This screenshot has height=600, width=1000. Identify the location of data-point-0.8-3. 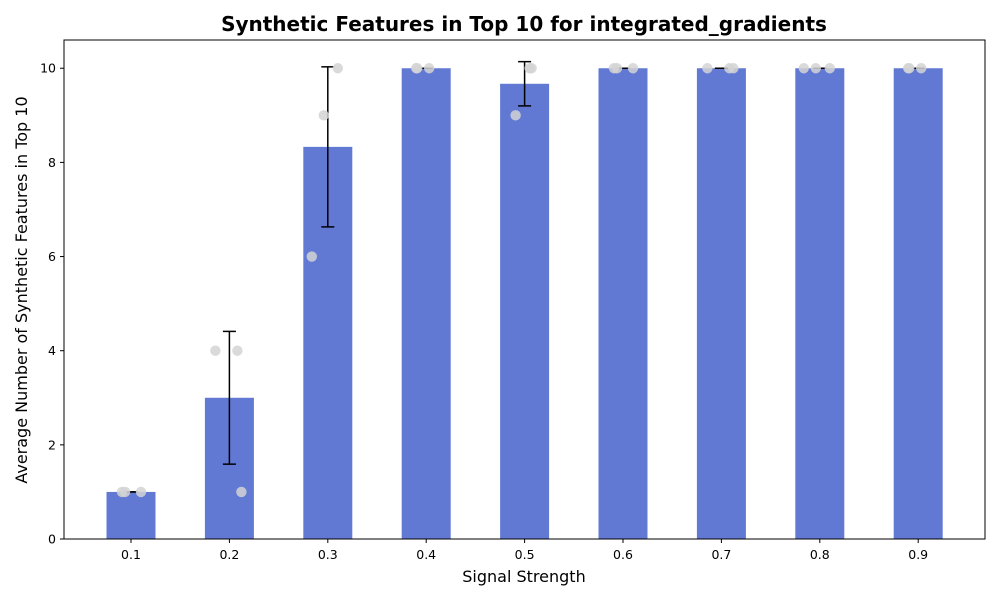
(803, 68).